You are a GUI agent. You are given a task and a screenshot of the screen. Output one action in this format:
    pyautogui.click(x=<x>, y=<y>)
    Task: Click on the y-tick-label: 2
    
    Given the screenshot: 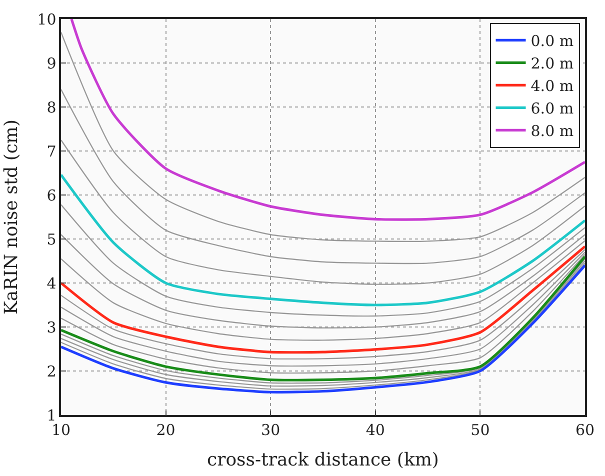 What is the action you would take?
    pyautogui.click(x=51, y=371)
    